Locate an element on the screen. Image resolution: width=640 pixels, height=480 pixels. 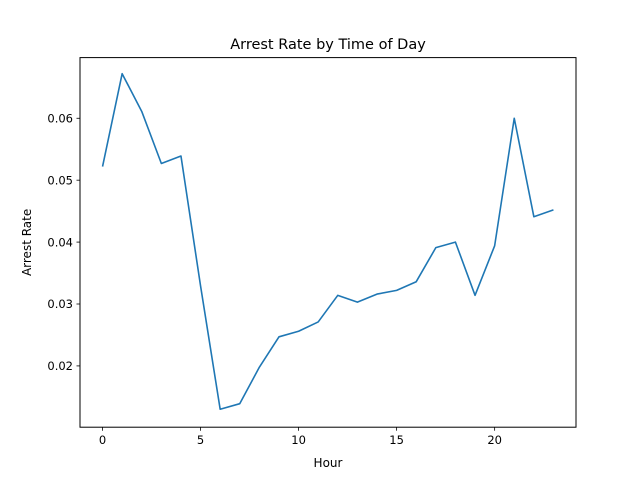
x-axis-label: Hour is located at coordinates (328, 463).